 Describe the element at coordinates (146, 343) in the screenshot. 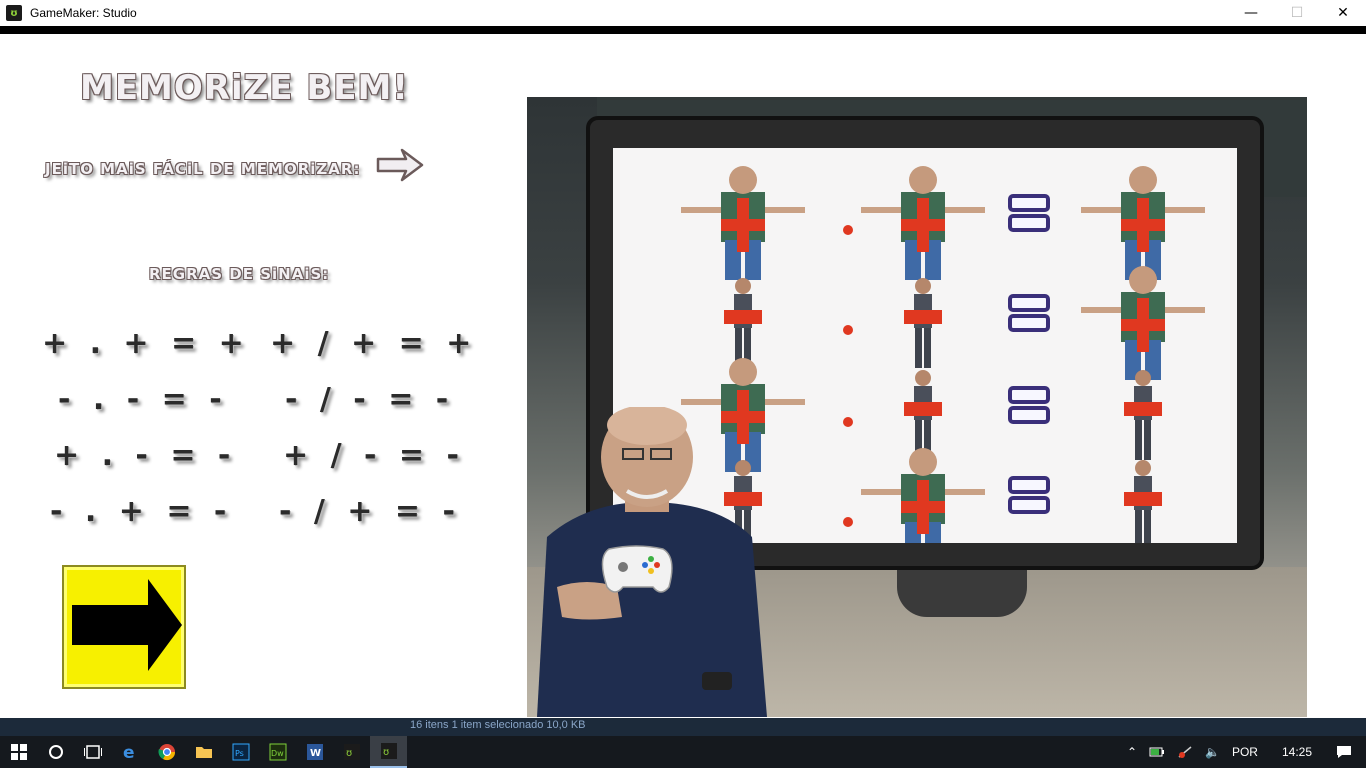

I see `rule-multiply-1: + . + = +` at that location.